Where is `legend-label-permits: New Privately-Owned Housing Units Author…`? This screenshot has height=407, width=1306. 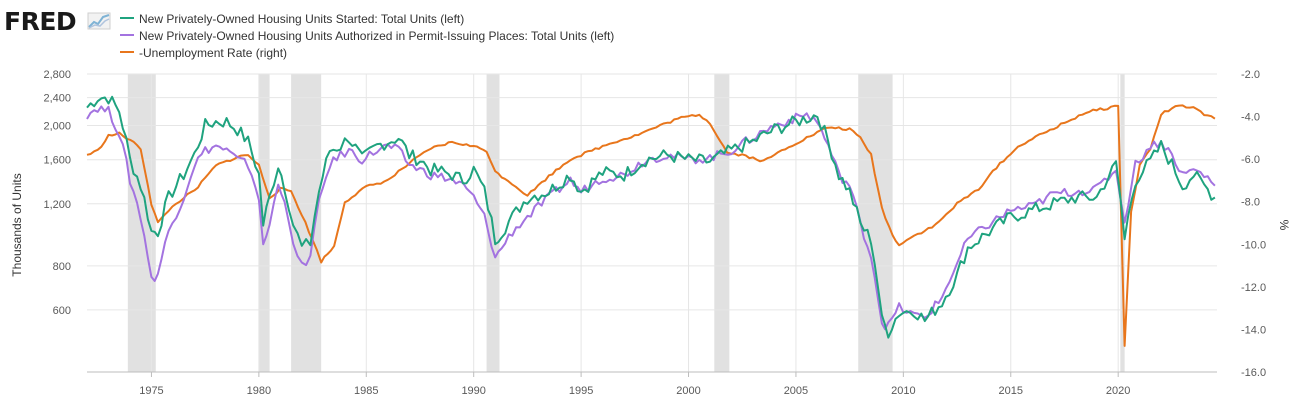
legend-label-permits: New Privately-Owned Housing Units Author… is located at coordinates (376, 36).